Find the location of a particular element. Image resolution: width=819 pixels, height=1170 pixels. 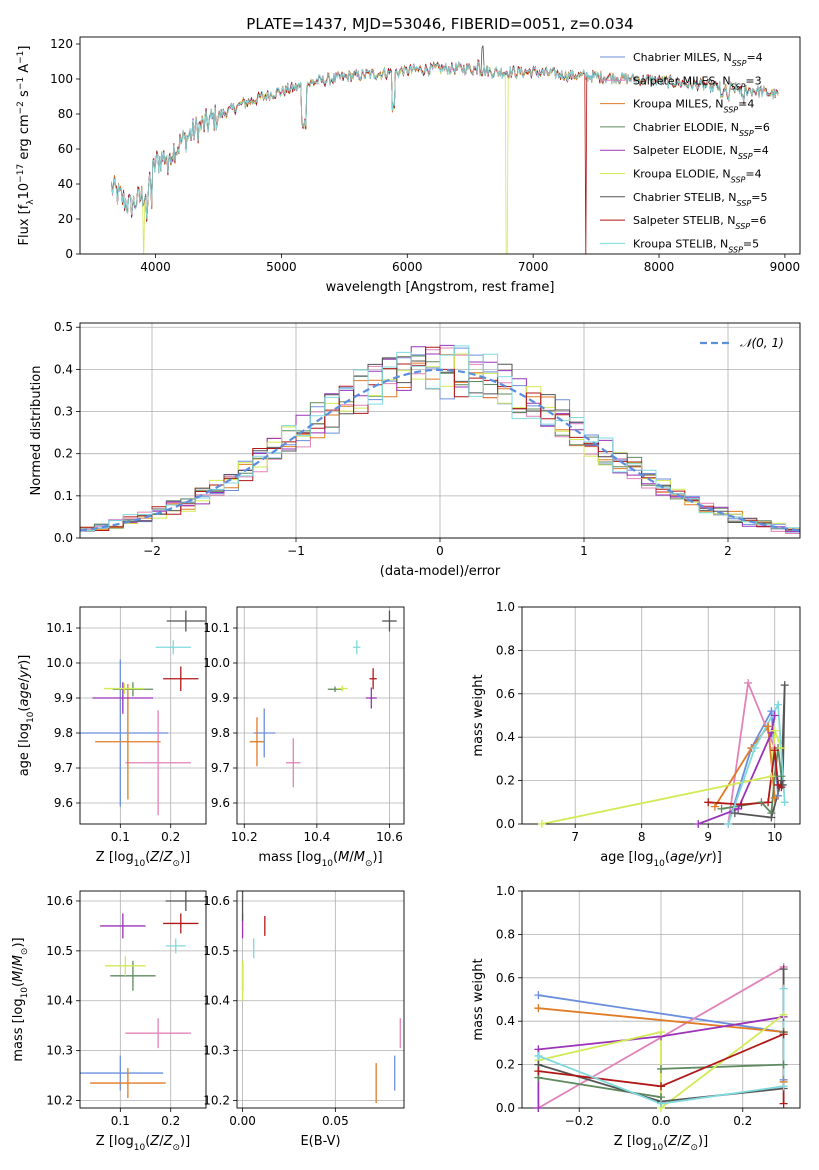

y-tick-label: 20 is located at coordinates (65, 219).